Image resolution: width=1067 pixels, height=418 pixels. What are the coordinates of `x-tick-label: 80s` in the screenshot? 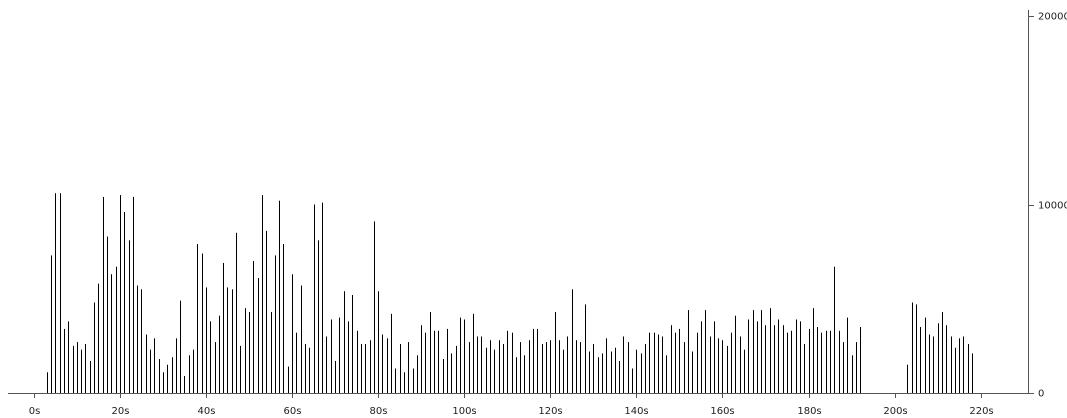 It's located at (379, 411).